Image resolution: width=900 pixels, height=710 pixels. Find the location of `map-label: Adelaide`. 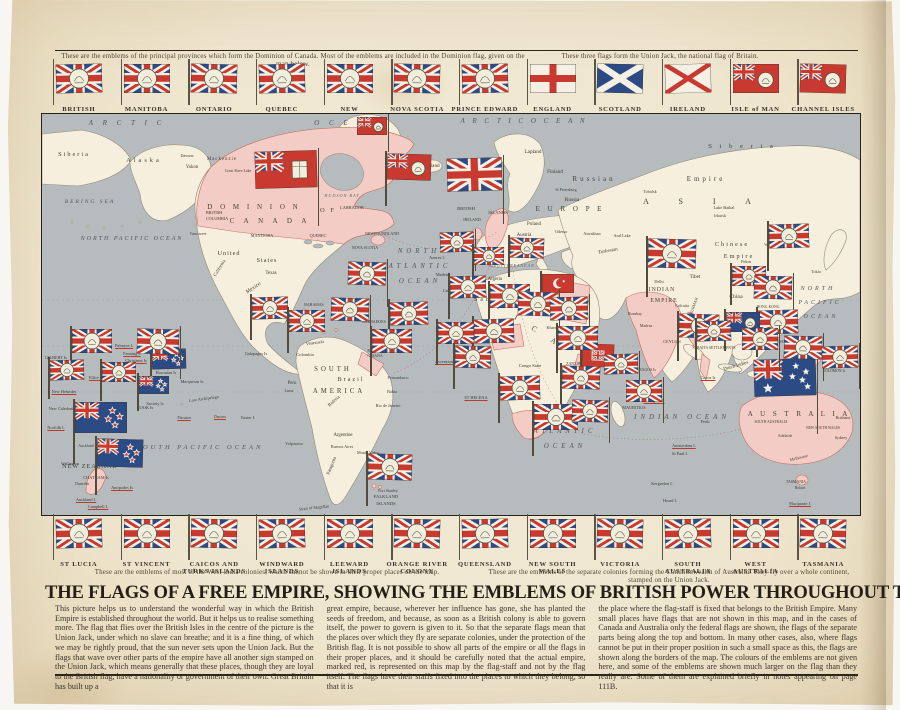

map-label: Adelaide is located at coordinates (785, 435).